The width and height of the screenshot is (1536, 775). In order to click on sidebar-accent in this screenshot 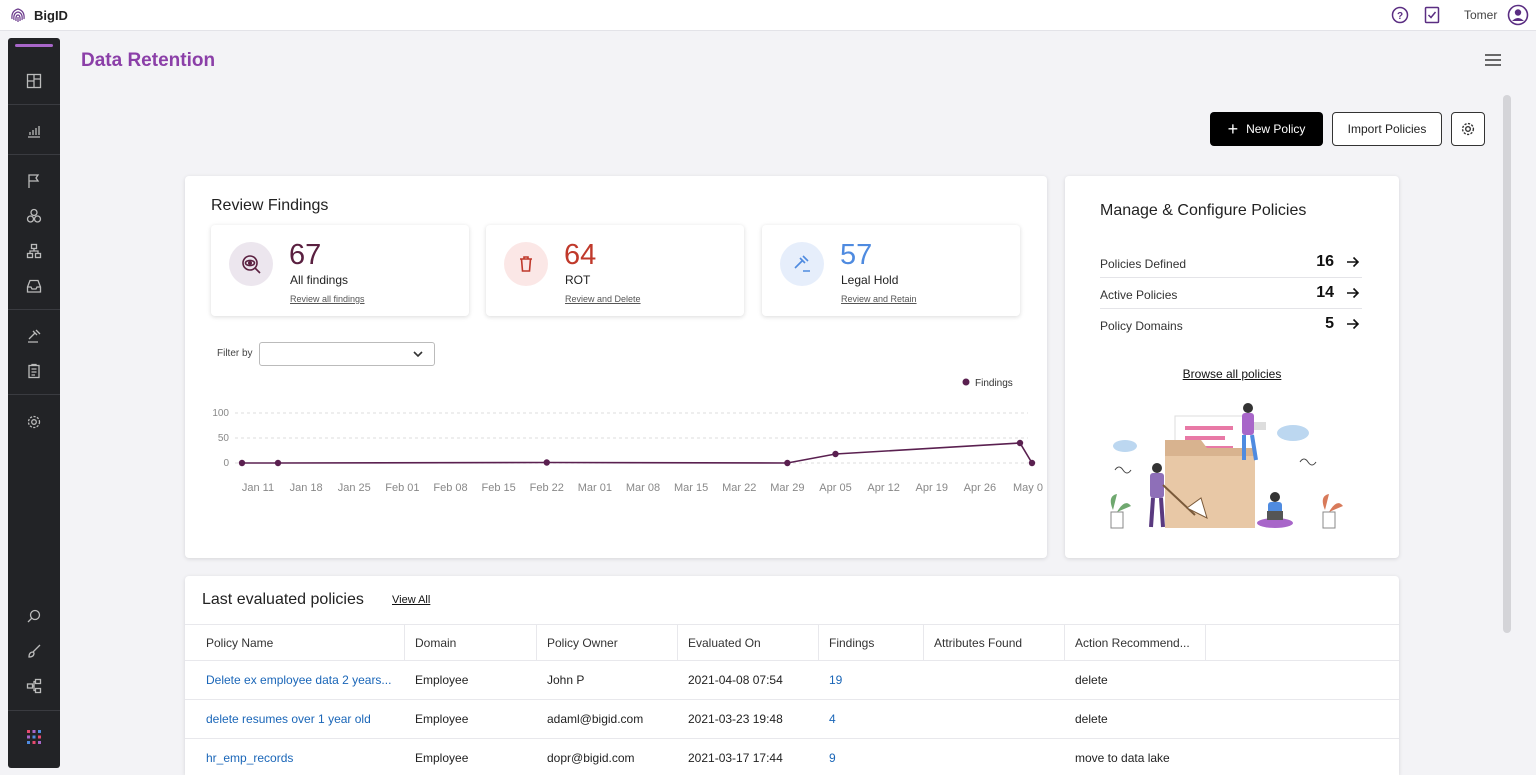, I will do `click(34, 45)`.